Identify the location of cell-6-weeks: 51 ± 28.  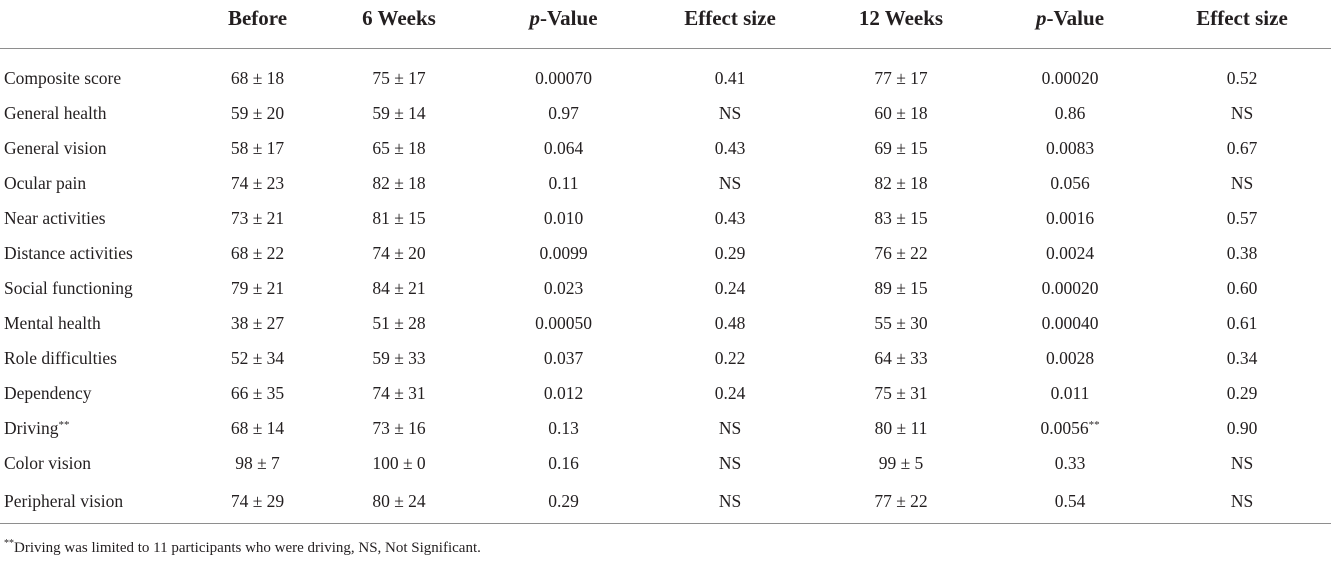
(399, 323).